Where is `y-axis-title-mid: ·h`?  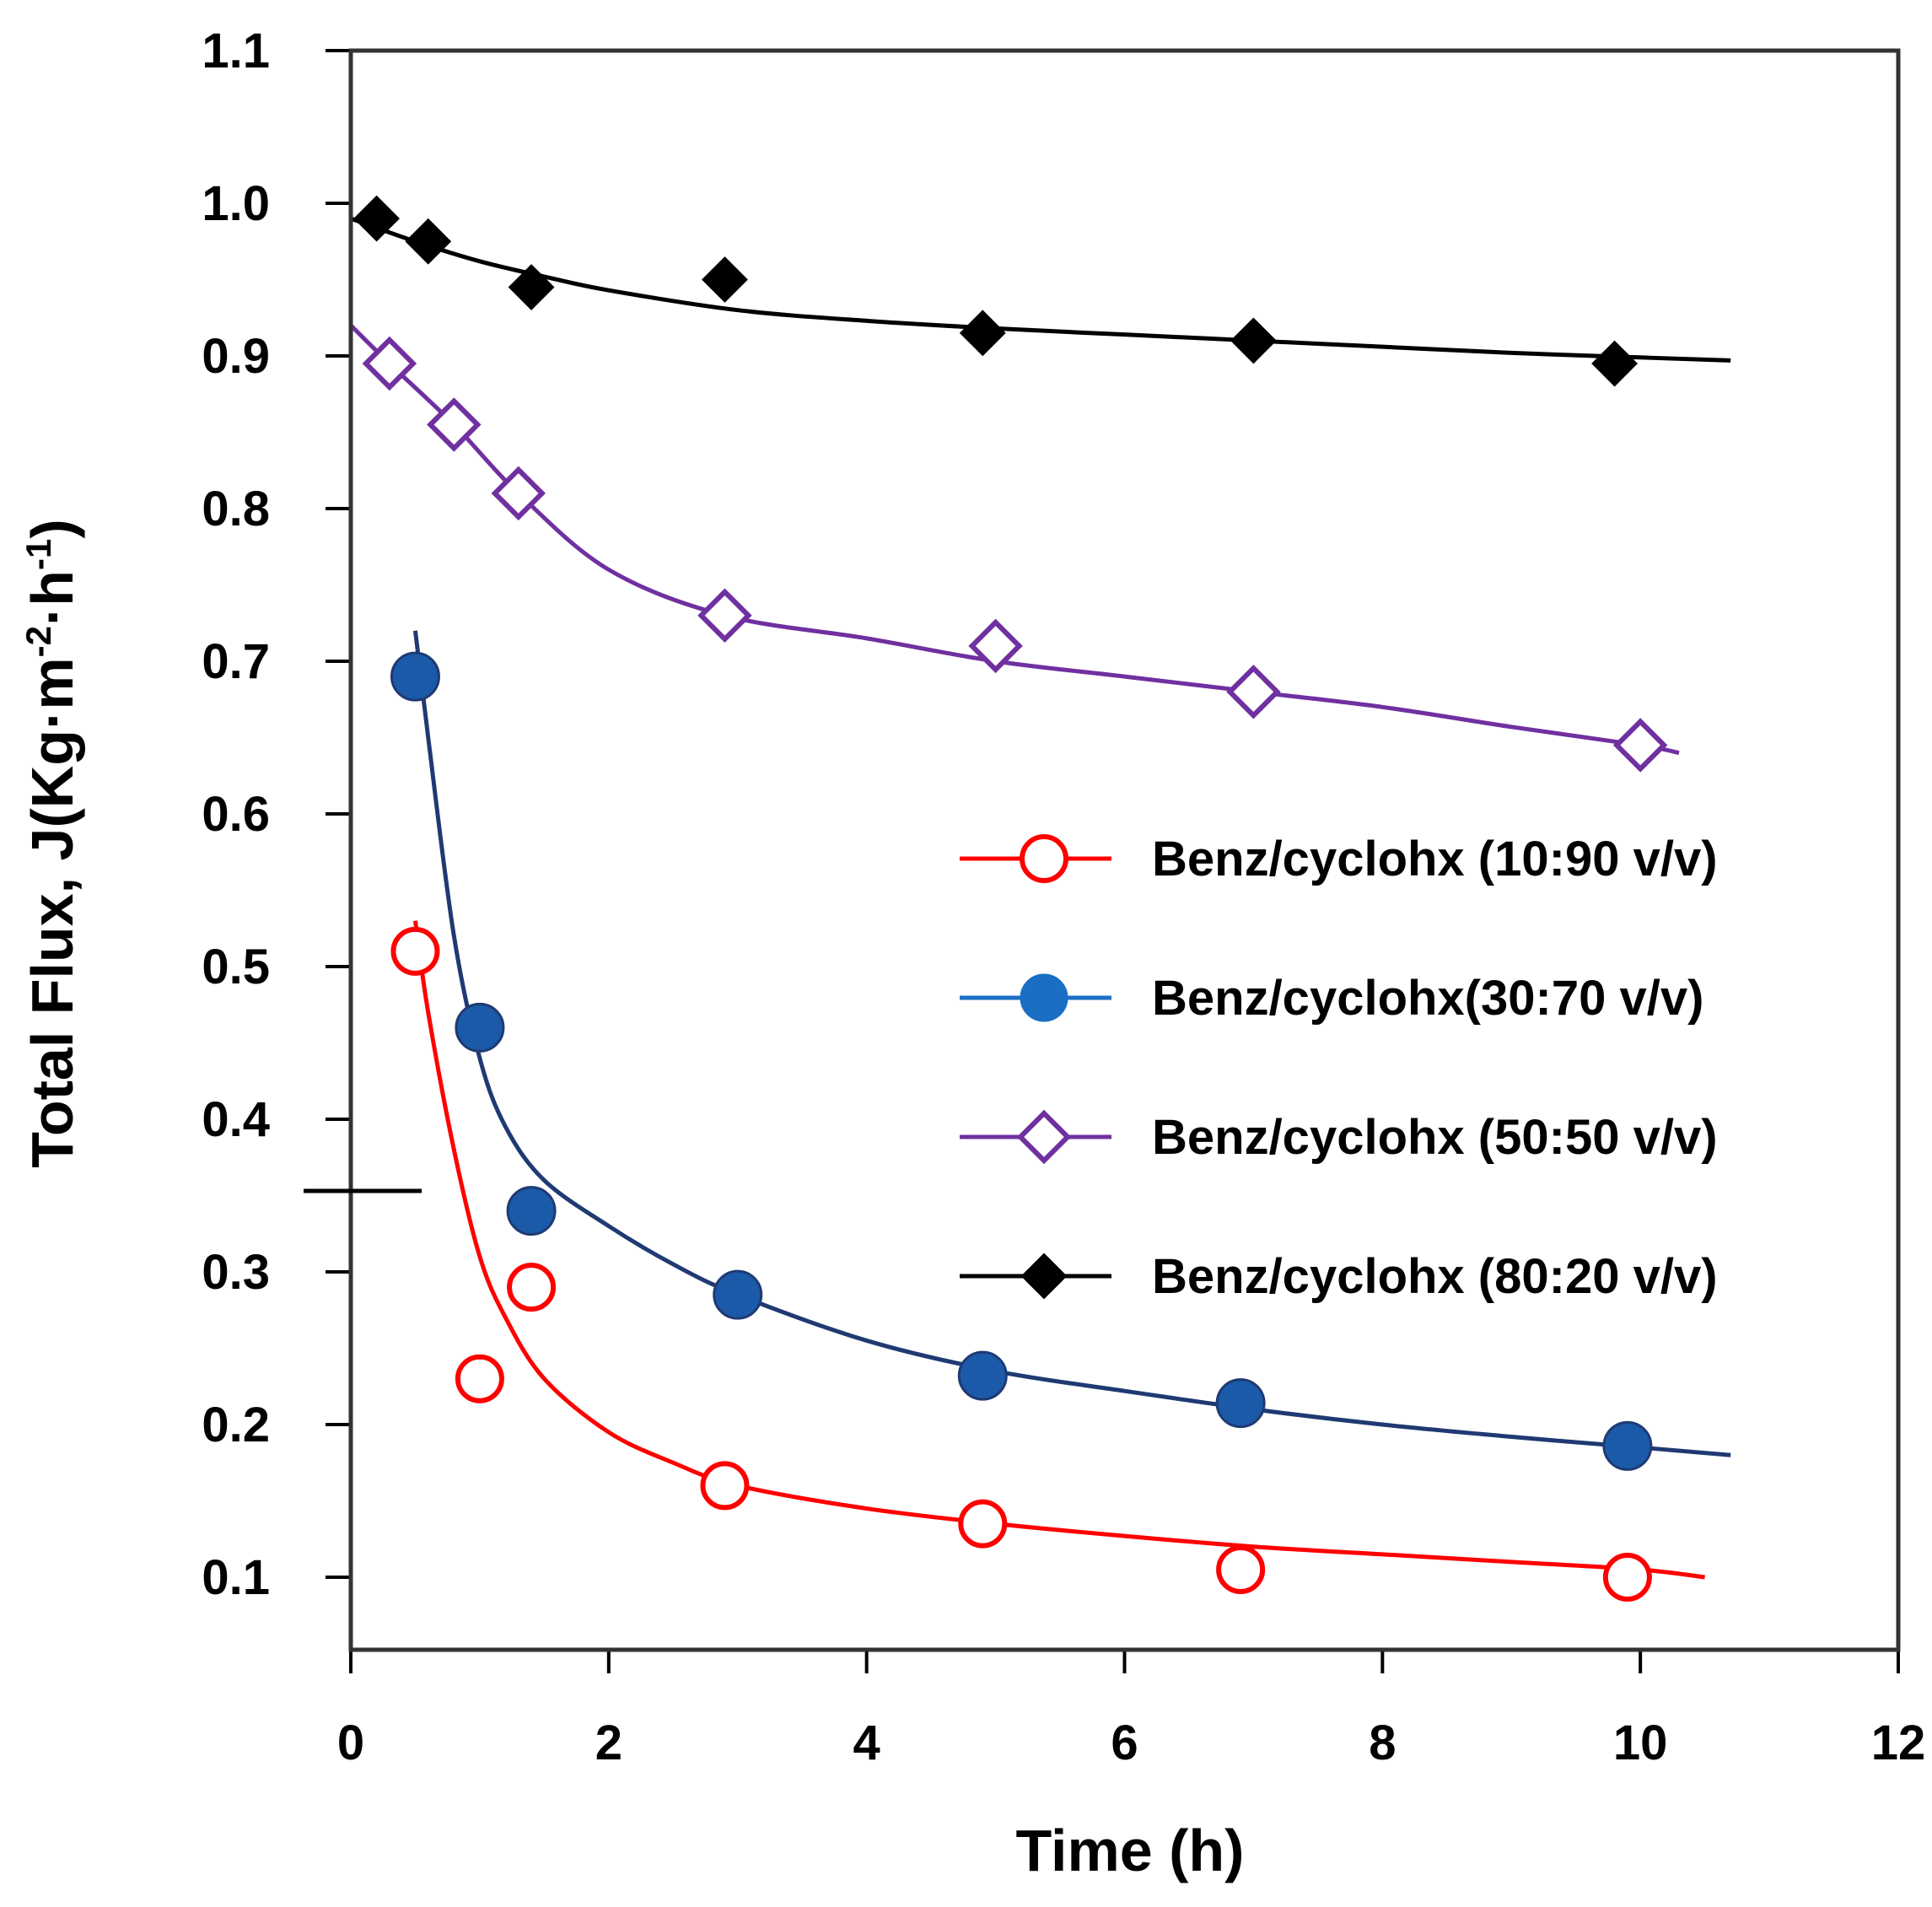 y-axis-title-mid: ·h is located at coordinates (52, 598).